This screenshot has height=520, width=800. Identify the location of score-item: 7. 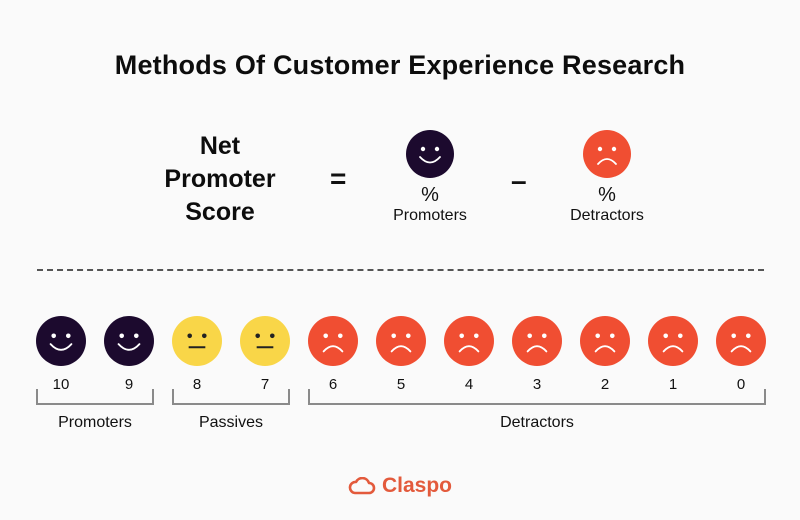
(265, 354).